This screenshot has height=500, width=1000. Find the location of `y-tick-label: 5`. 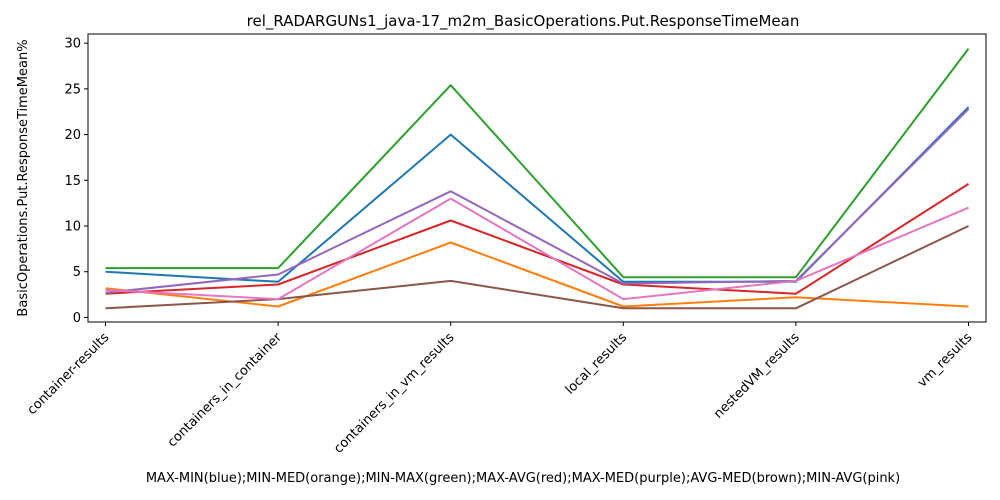

y-tick-label: 5 is located at coordinates (77, 272).